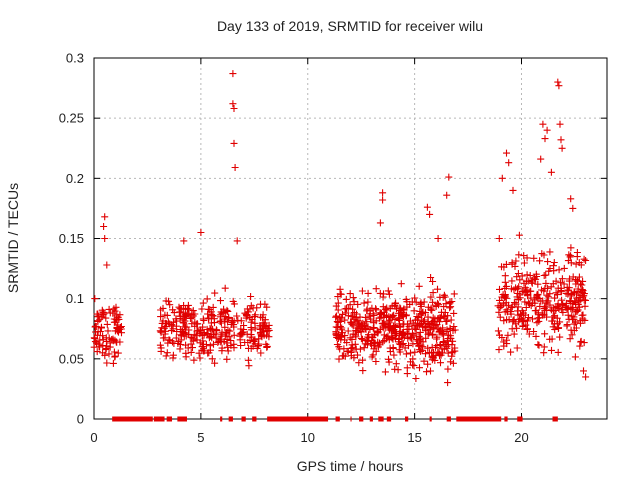  Describe the element at coordinates (71, 118) in the screenshot. I see `y-tick-label: 0.25` at that location.